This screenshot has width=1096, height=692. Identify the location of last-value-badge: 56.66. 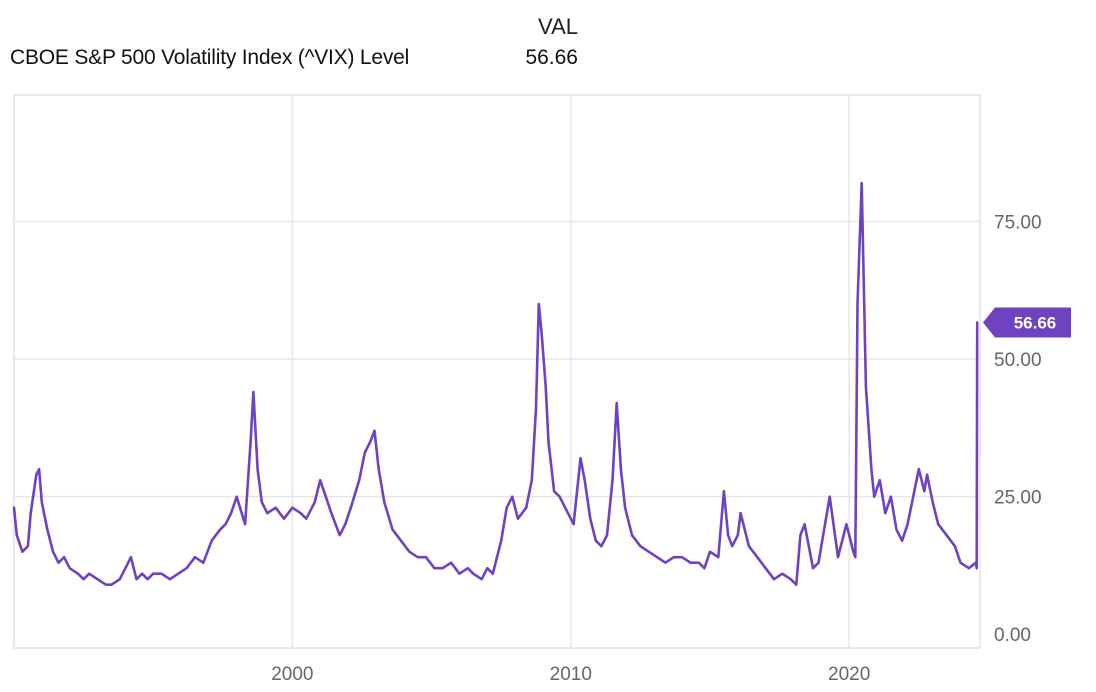
(1027, 322).